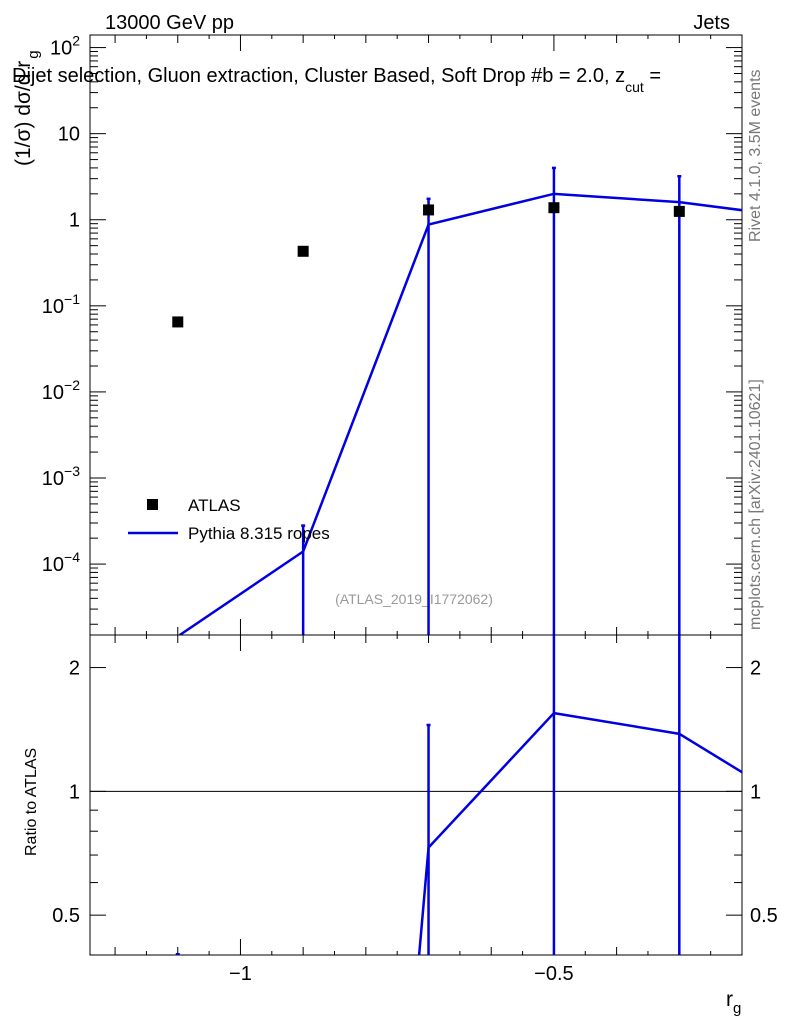  What do you see at coordinates (579, 833) in the screenshot?
I see `ratio-line` at bounding box center [579, 833].